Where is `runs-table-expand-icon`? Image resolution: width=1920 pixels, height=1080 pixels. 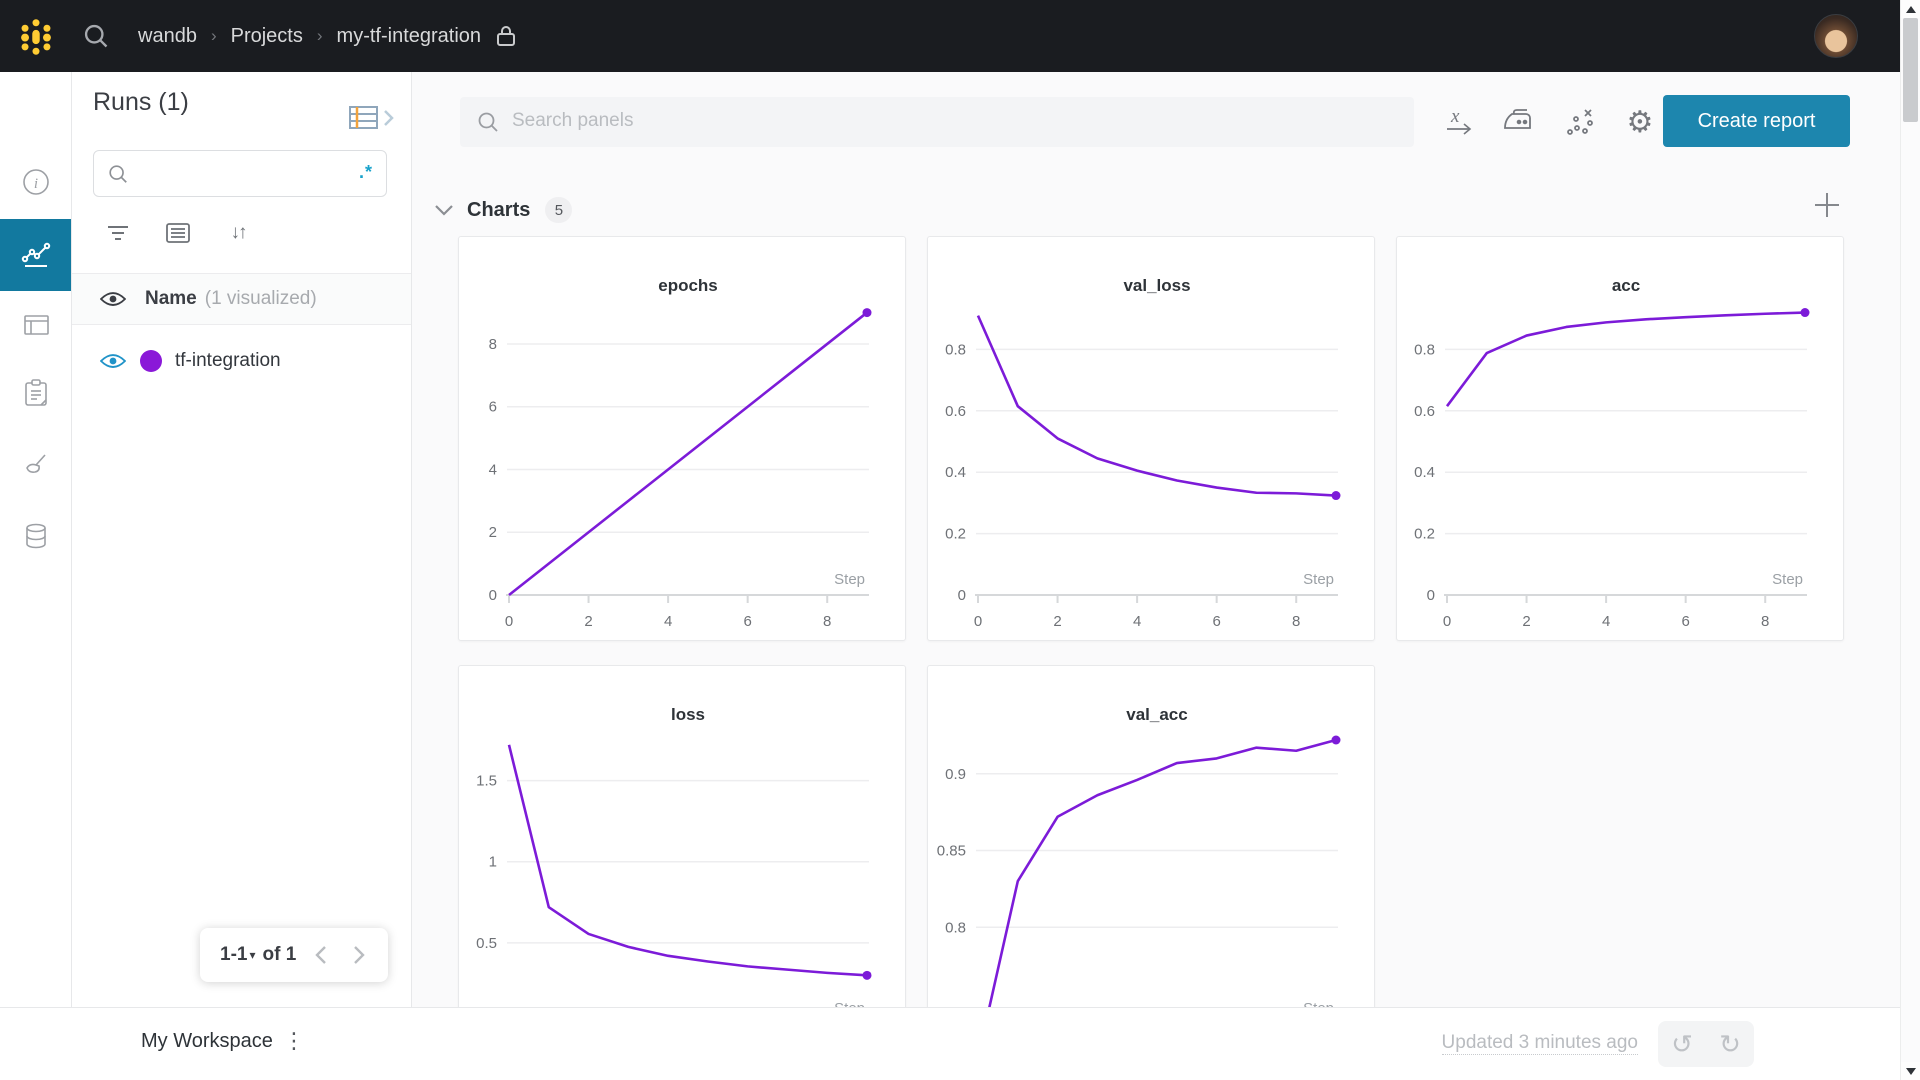
runs-table-expand-icon is located at coordinates (372, 118).